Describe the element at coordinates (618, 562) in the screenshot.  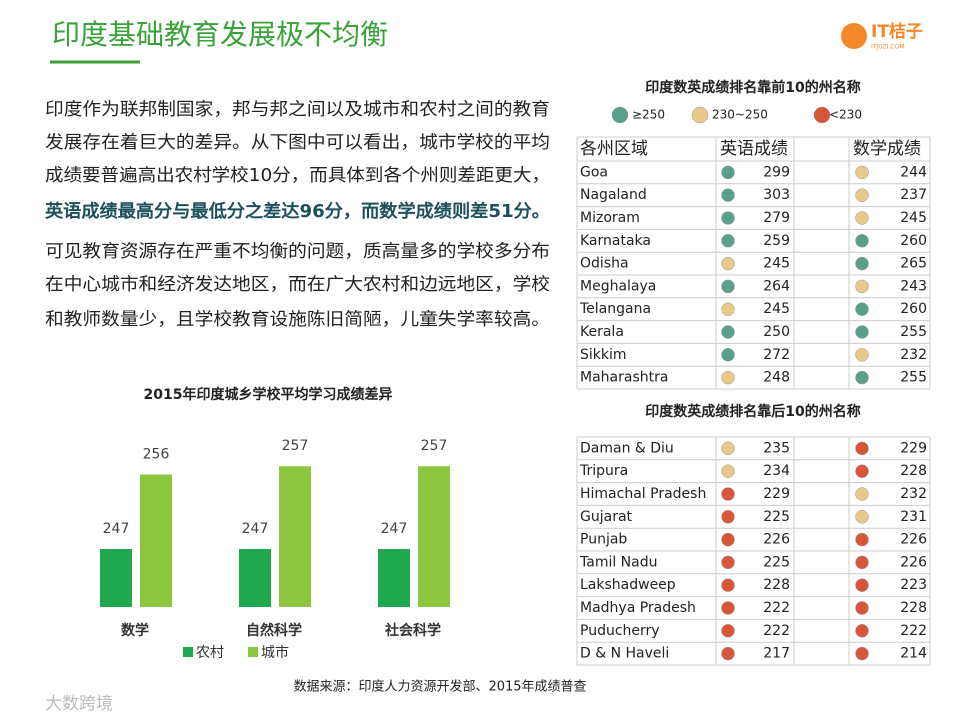
I see `region: Tamil Nadu` at that location.